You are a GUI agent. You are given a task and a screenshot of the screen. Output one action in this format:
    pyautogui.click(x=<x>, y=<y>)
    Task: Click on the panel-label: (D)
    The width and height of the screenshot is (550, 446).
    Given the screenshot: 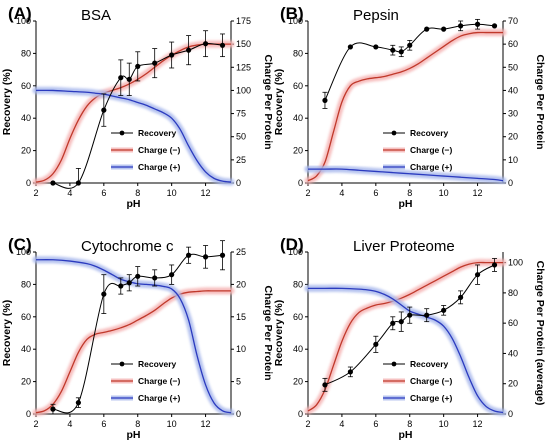 What is the action you would take?
    pyautogui.click(x=292, y=244)
    